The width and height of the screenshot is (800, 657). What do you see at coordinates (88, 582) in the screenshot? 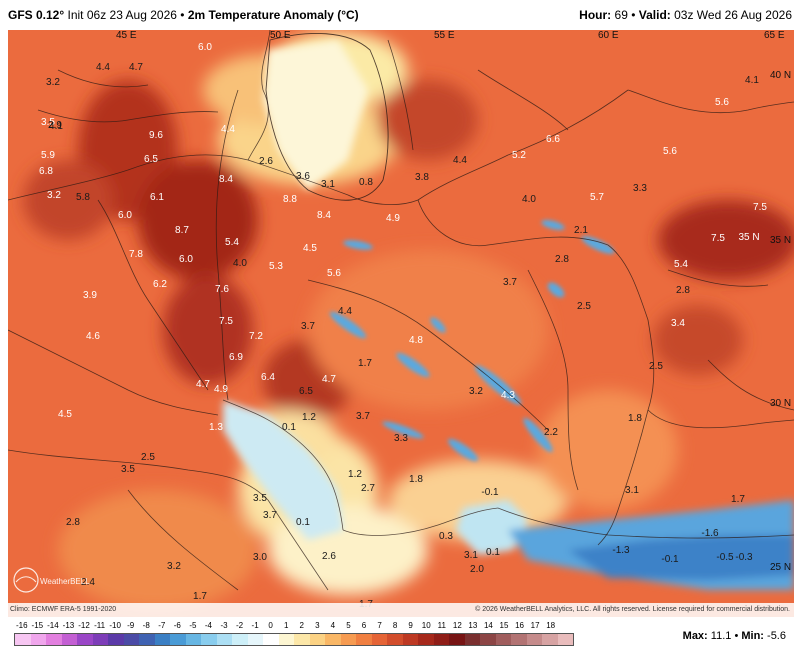
I see `anomaly-label: 2.4` at bounding box center [88, 582].